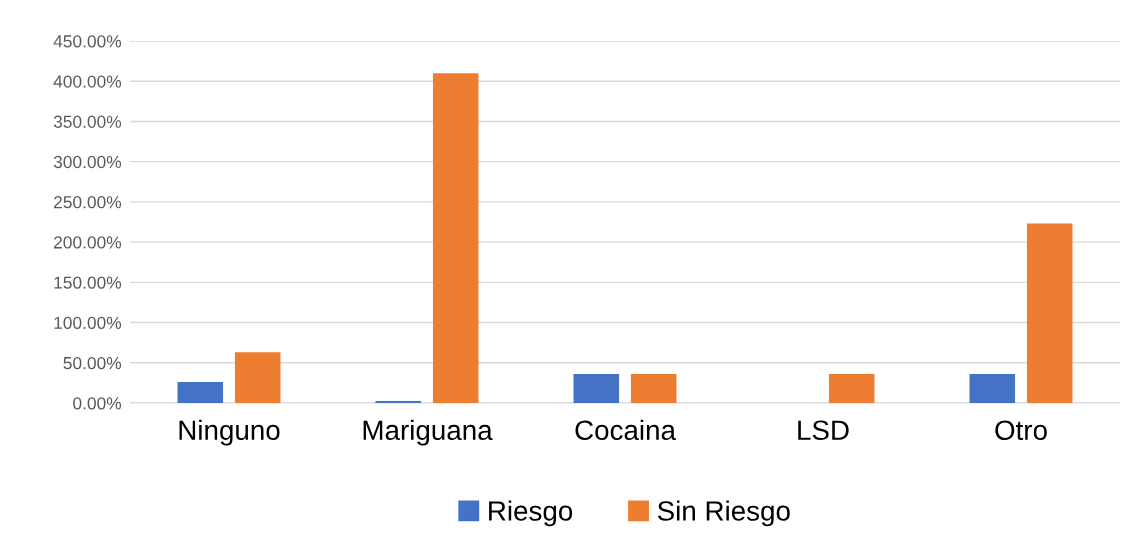 The width and height of the screenshot is (1141, 535). What do you see at coordinates (87, 41) in the screenshot?
I see `y-tick-label: 450.00%` at bounding box center [87, 41].